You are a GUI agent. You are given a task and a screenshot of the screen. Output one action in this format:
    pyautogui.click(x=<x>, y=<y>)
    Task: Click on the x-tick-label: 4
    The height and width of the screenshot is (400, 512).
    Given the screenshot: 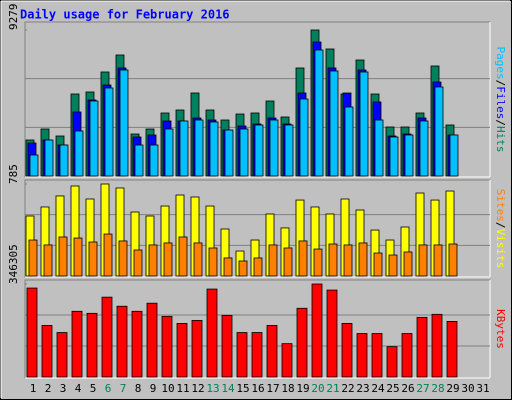 What is the action you would take?
    pyautogui.click(x=78, y=388)
    